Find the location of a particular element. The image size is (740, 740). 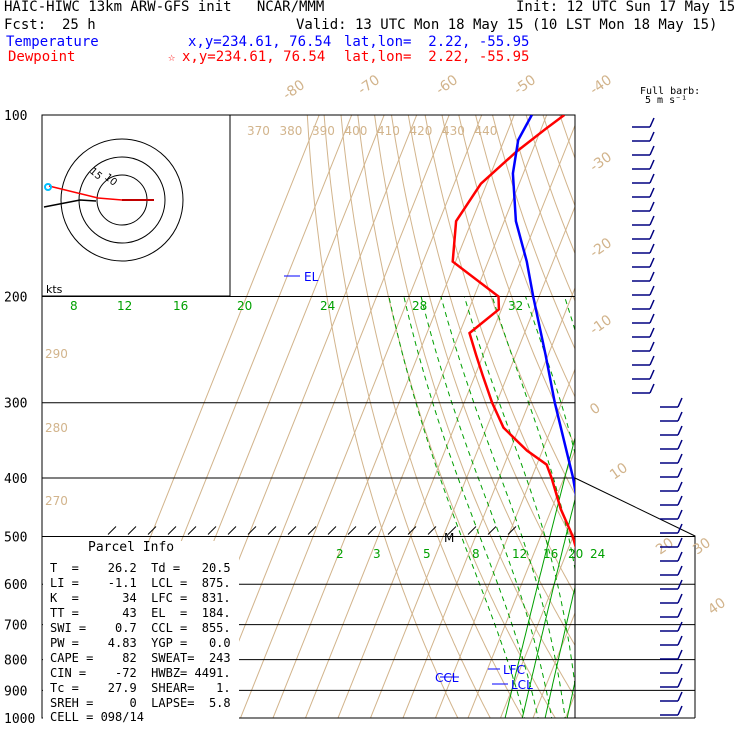

parcel-row: LI = -1.1 LCL = 875. is located at coordinates (140, 583).